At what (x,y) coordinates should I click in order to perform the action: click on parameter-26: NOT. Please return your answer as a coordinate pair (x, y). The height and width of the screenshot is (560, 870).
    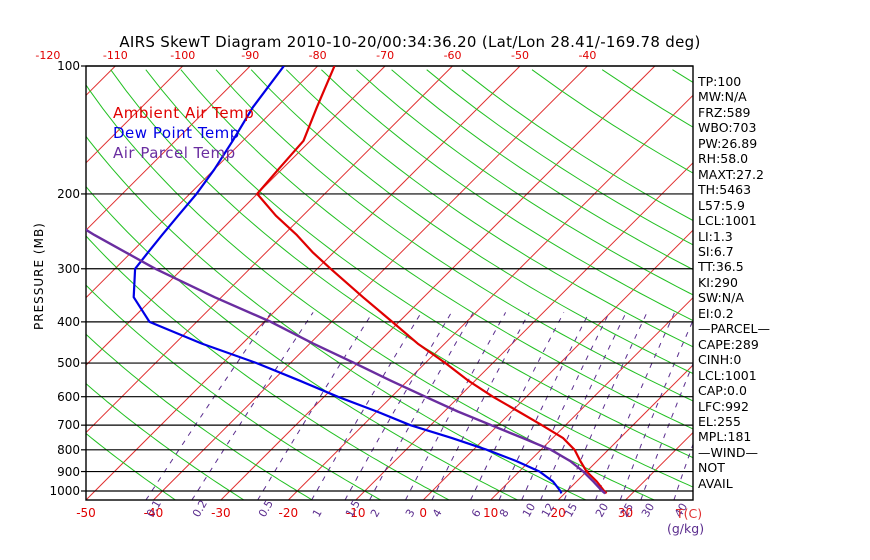
    Looking at the image, I should click on (711, 468).